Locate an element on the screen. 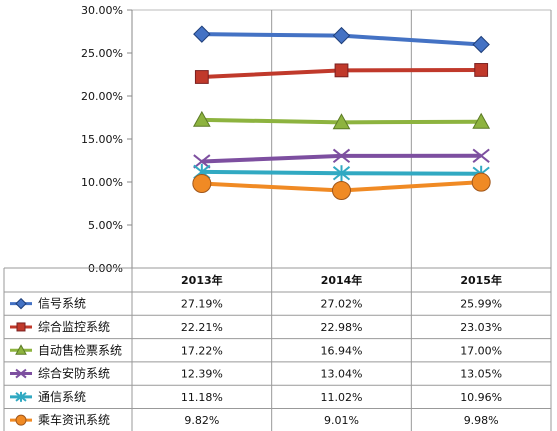 The image size is (557, 431). y-tick-label: 15.00% is located at coordinates (102, 139).